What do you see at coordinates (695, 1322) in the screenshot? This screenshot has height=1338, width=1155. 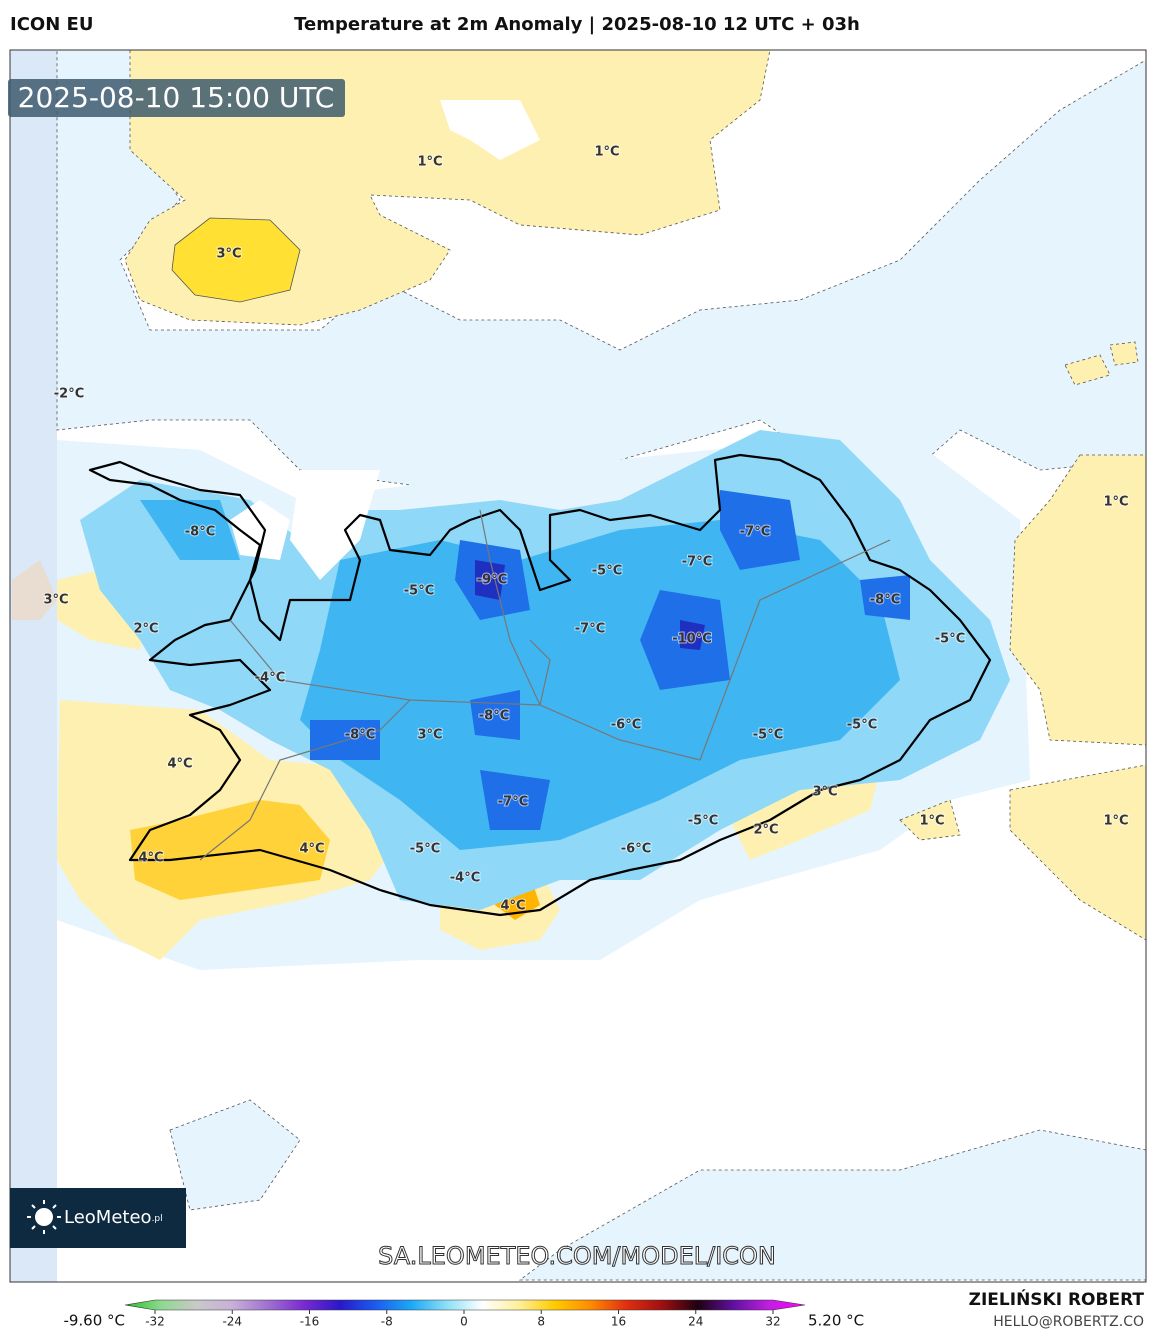 I see `colorbar-tick-label: 24` at bounding box center [695, 1322].